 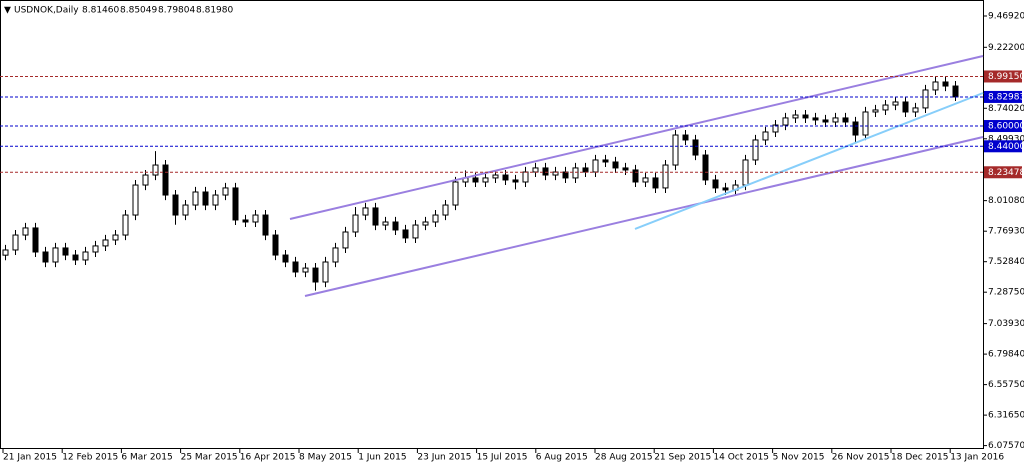 What do you see at coordinates (1006, 446) in the screenshot?
I see `y-tick-label: 6.07570` at bounding box center [1006, 446].